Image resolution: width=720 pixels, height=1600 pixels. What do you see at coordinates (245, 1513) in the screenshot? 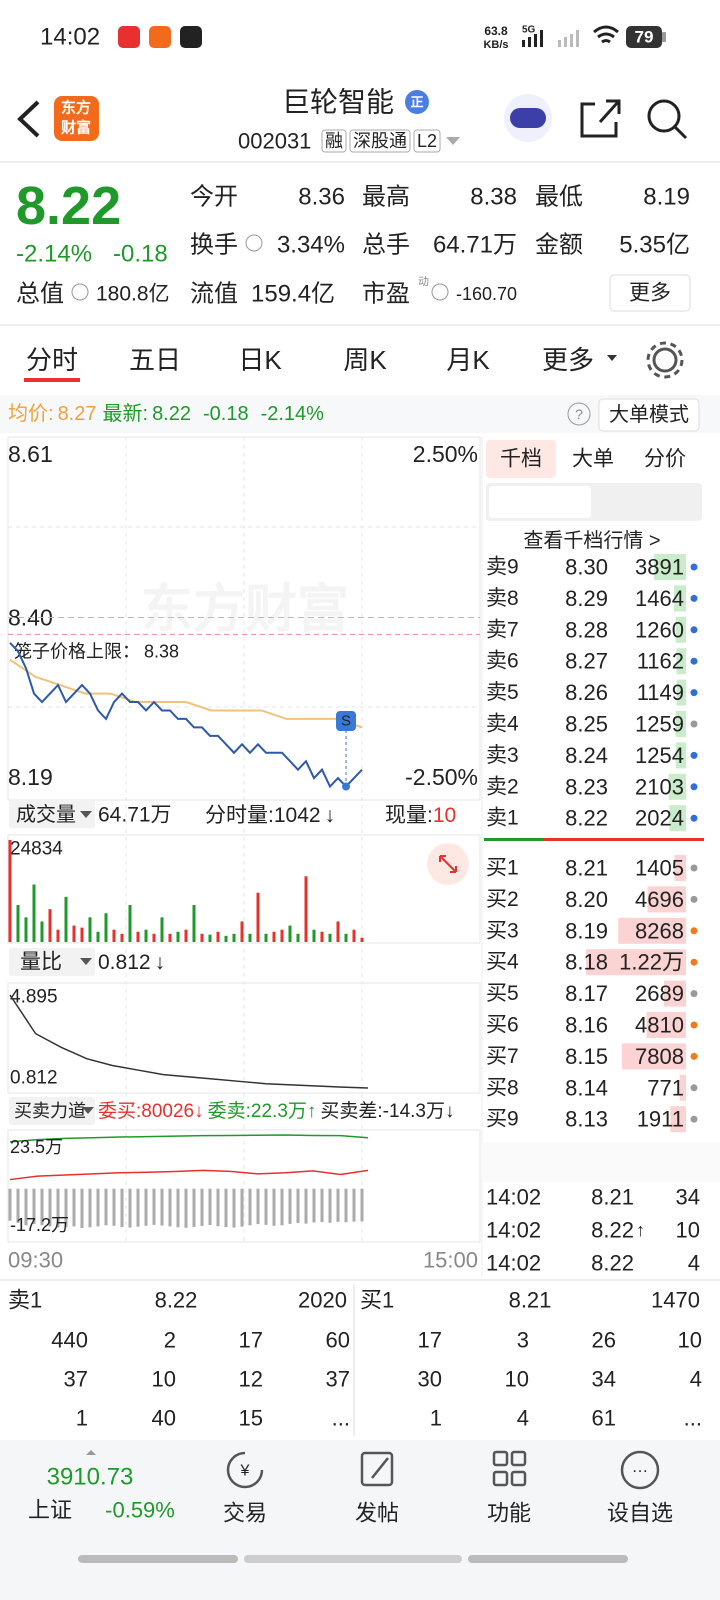
I see `nav-label: 交易` at bounding box center [245, 1513].